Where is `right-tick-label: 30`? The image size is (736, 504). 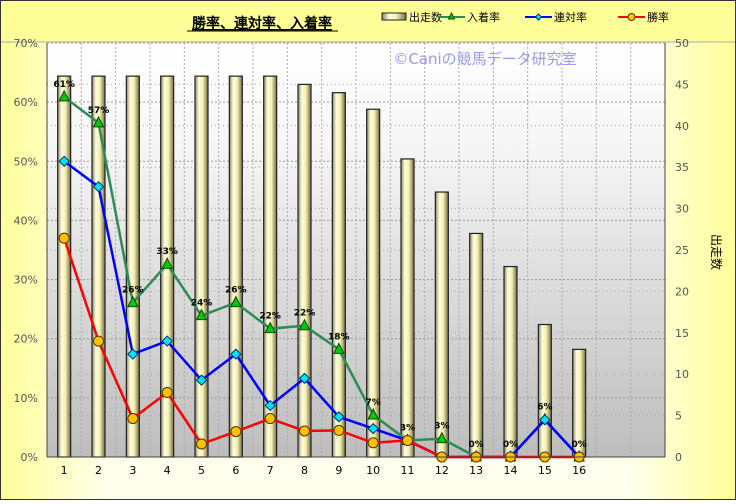 right-tick-label: 30 is located at coordinates (682, 209).